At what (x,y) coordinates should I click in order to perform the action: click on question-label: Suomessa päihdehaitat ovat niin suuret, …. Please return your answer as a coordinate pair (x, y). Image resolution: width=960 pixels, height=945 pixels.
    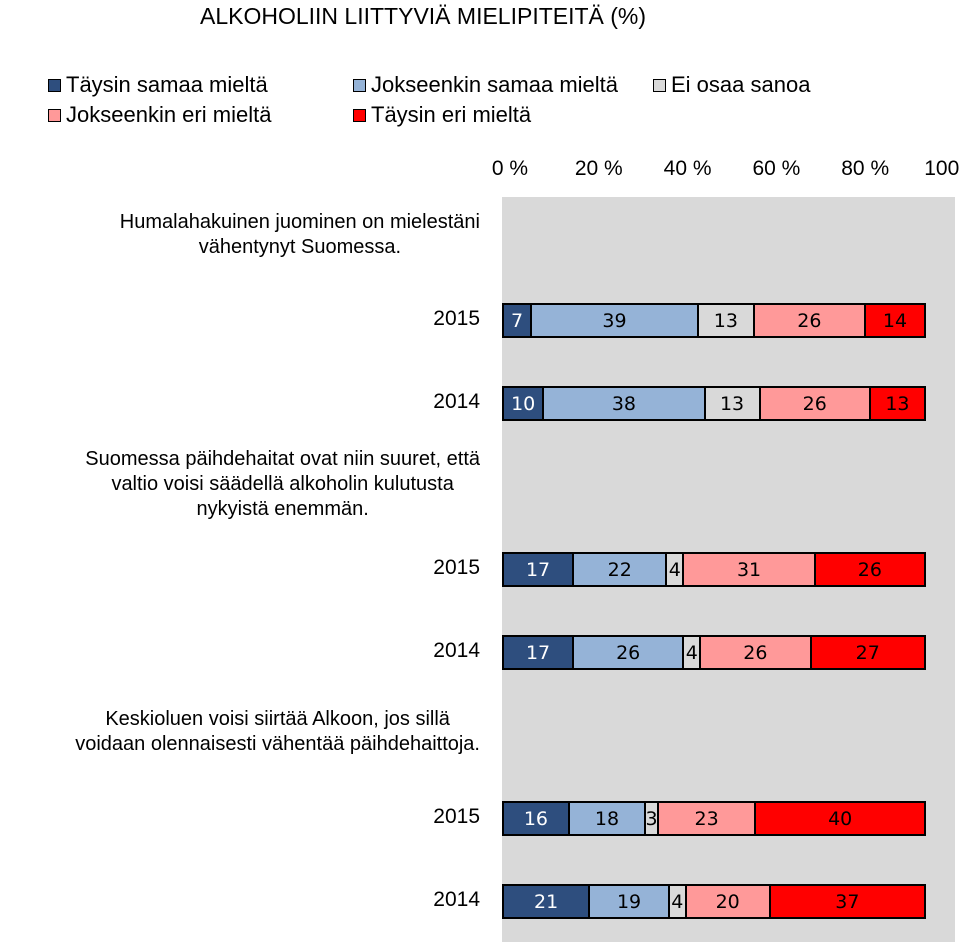
    Looking at the image, I should click on (282, 484).